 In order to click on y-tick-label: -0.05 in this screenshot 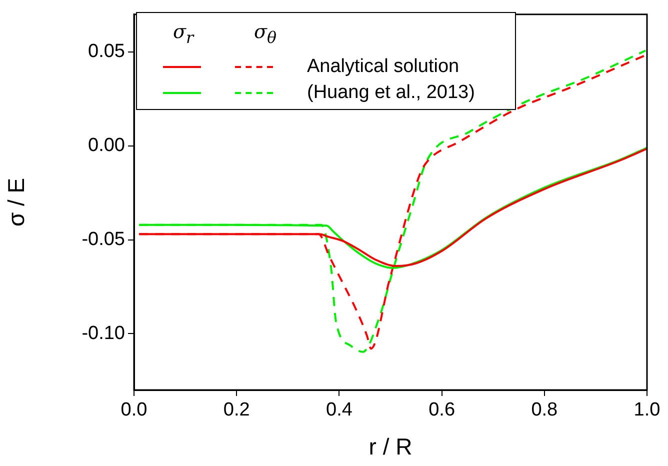, I will do `click(103, 239)`.